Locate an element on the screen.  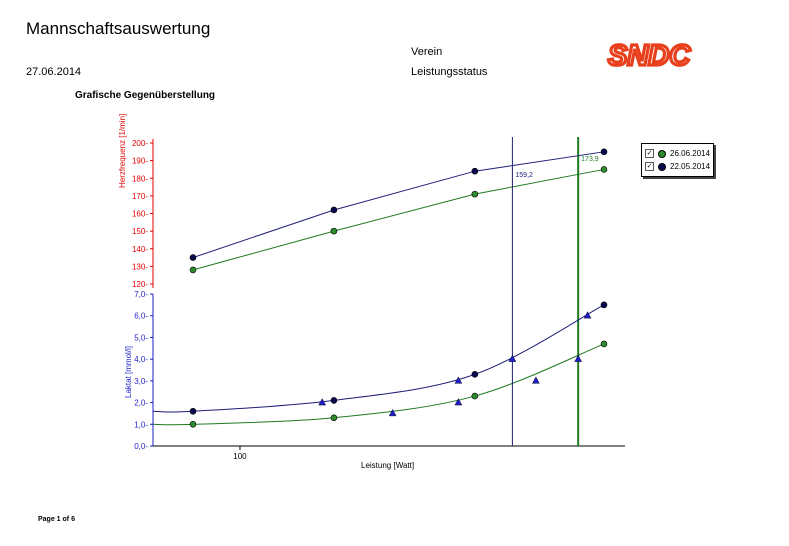
chart-legend: ✓ 26.06.2014 ✓ 22.05.2014 is located at coordinates (677, 160).